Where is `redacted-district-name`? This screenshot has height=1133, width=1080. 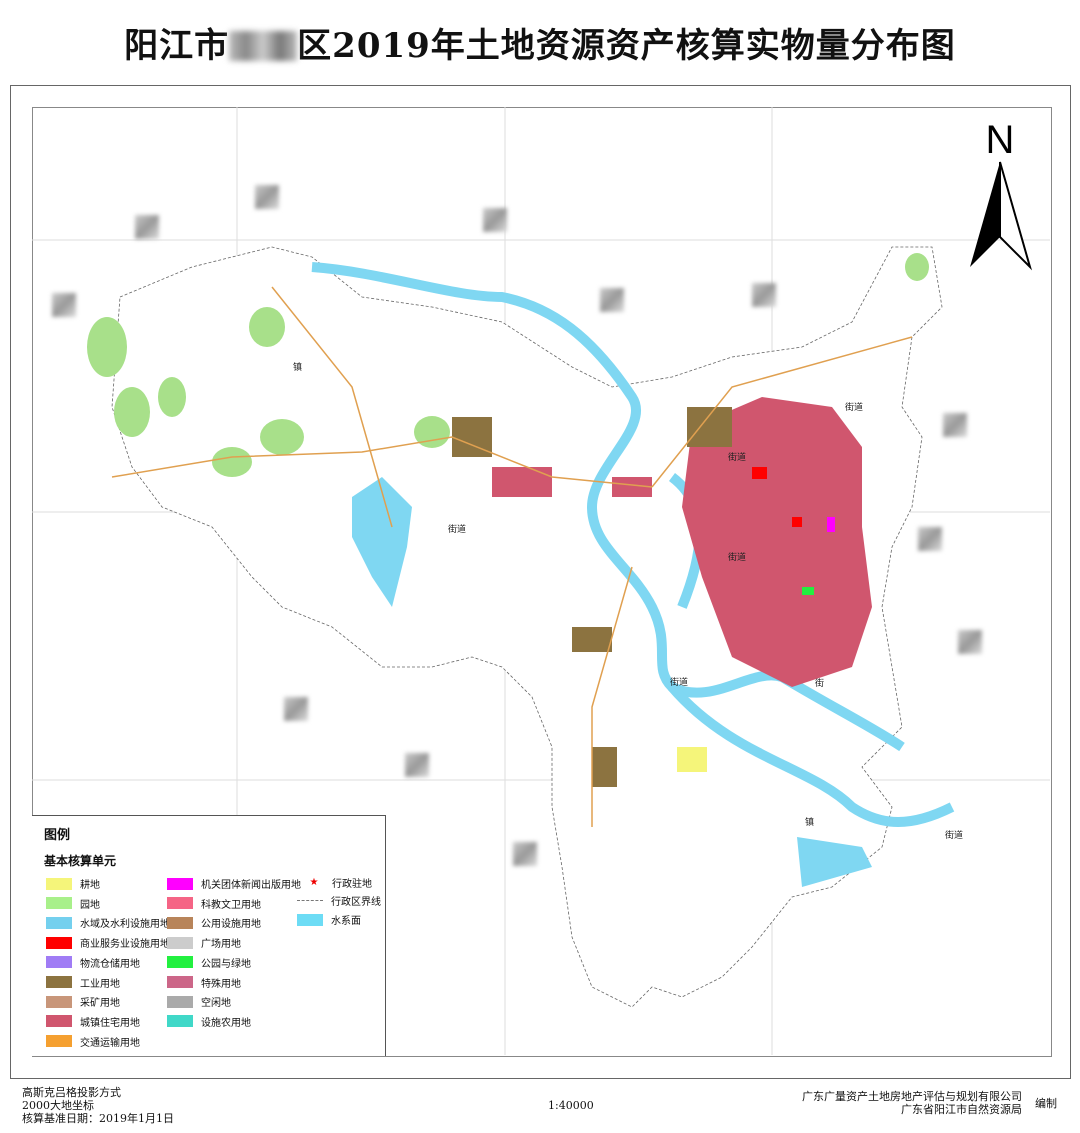
redacted-district-name is located at coordinates (263, 46).